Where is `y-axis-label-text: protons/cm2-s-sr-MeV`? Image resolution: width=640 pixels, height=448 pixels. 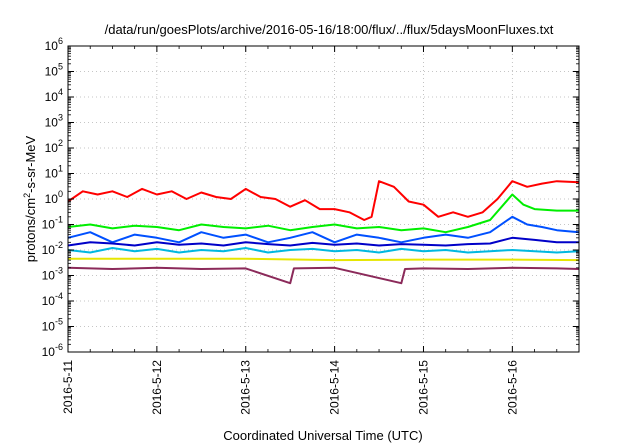 y-axis-label-text: protons/cm2-s-sr-MeV is located at coordinates (30, 198).